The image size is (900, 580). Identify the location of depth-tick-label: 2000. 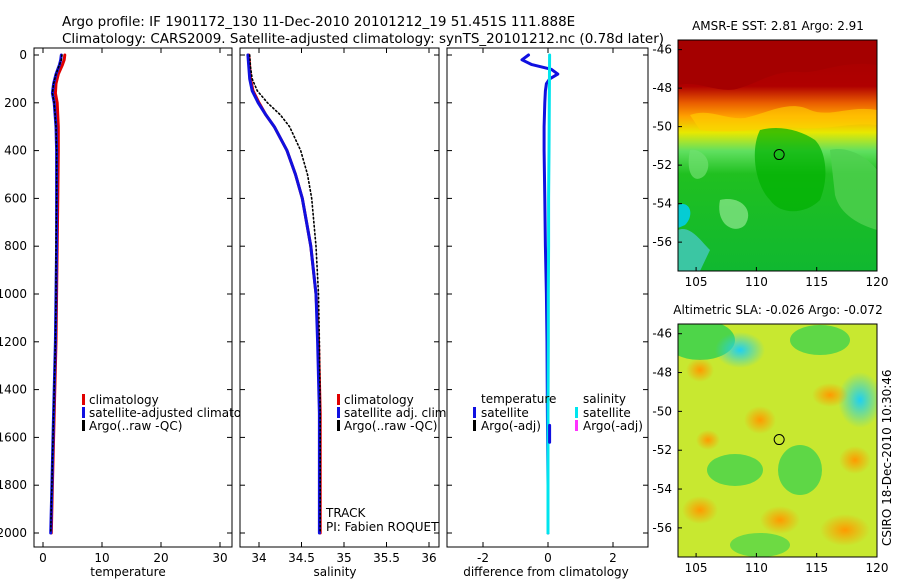
(13, 533).